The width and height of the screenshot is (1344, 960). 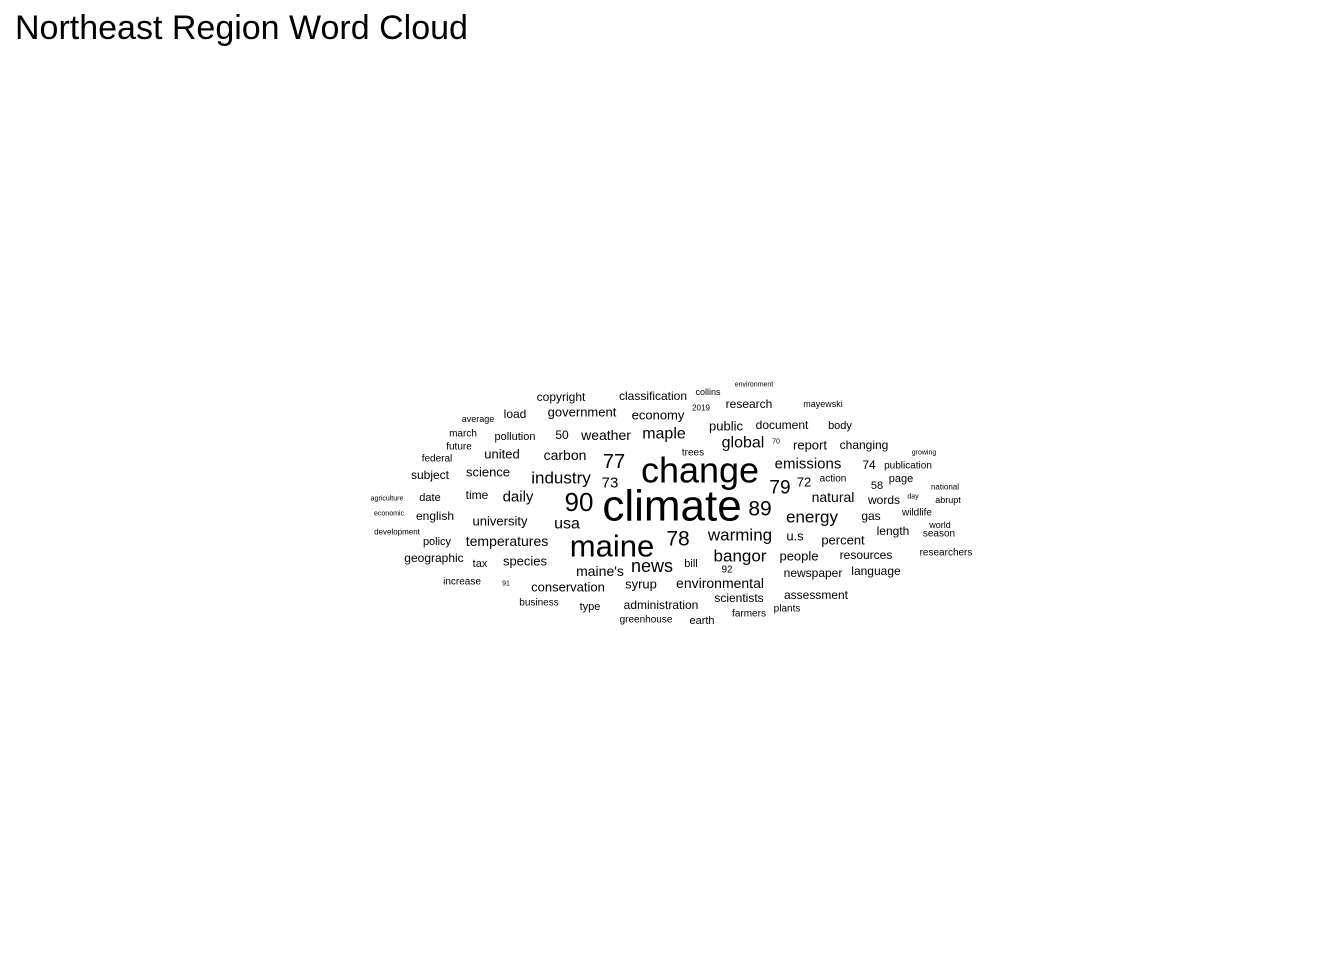 I want to click on word-changing: changing, so click(x=864, y=445).